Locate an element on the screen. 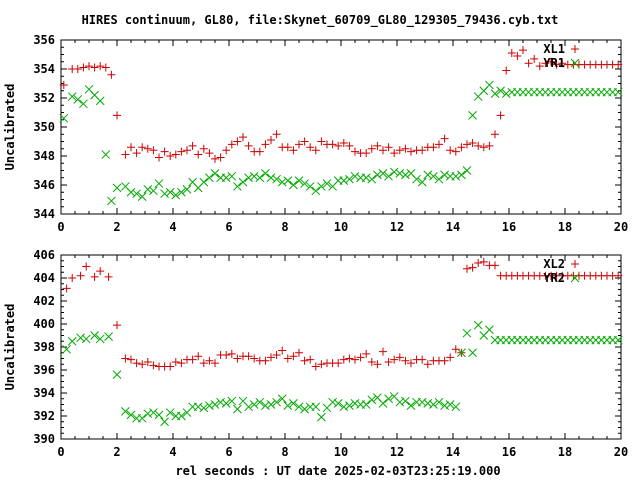 The image size is (640, 480). x-tick-label: 6 is located at coordinates (228, 227).